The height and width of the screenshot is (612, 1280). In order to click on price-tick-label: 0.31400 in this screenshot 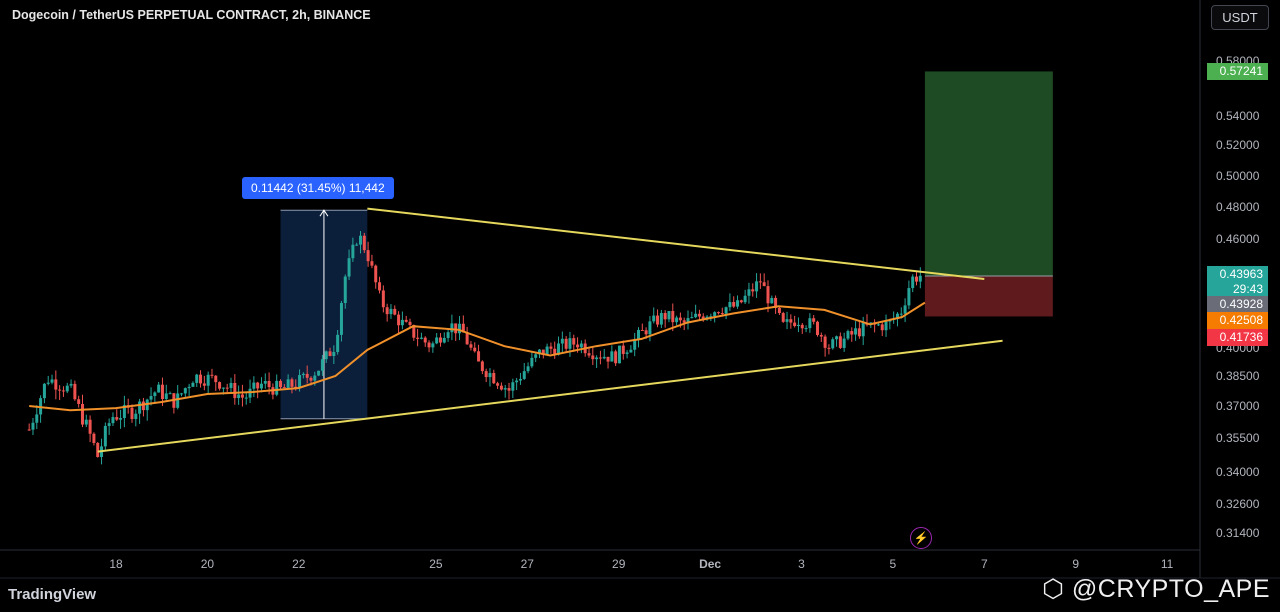, I will do `click(1238, 533)`.